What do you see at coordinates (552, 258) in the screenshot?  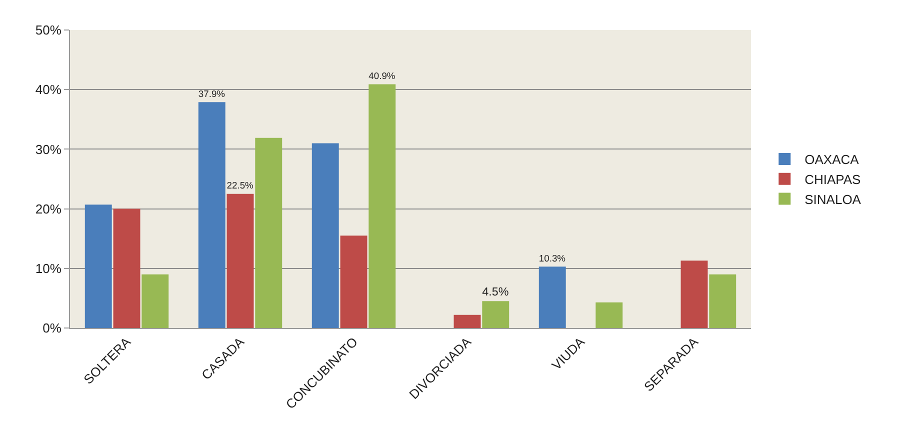 I see `data-label: 10.3%` at bounding box center [552, 258].